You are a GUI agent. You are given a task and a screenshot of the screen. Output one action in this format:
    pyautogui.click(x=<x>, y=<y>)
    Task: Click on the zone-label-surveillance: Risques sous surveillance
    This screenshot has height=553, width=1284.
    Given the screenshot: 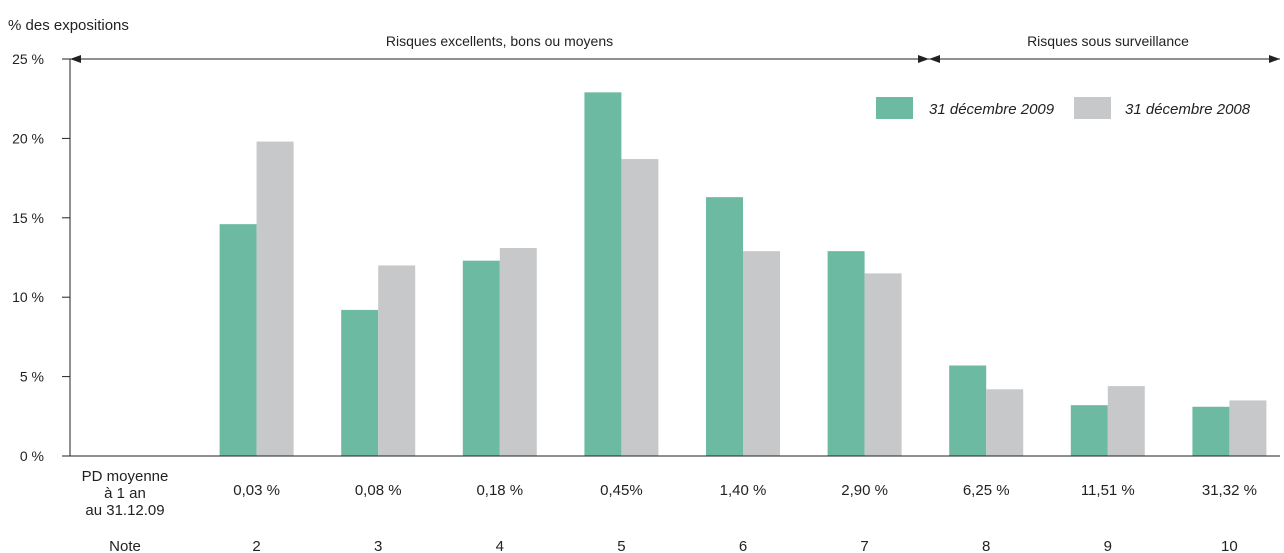 What is the action you would take?
    pyautogui.click(x=1108, y=41)
    